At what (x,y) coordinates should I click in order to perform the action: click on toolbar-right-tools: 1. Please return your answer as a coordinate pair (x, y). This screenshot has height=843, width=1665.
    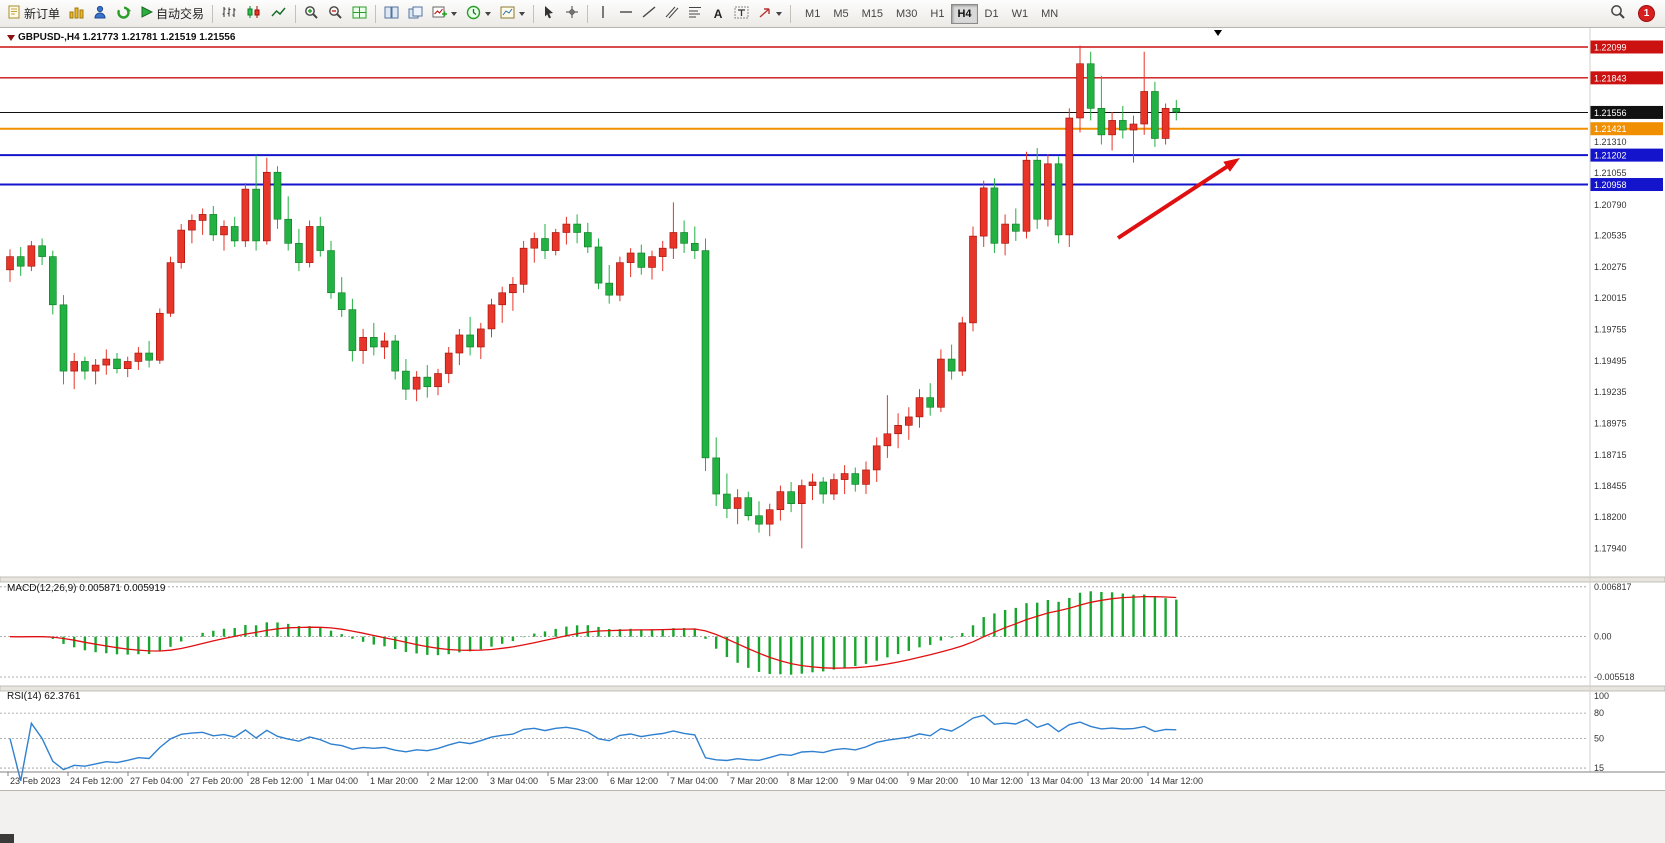
    Looking at the image, I should click on (1633, 14).